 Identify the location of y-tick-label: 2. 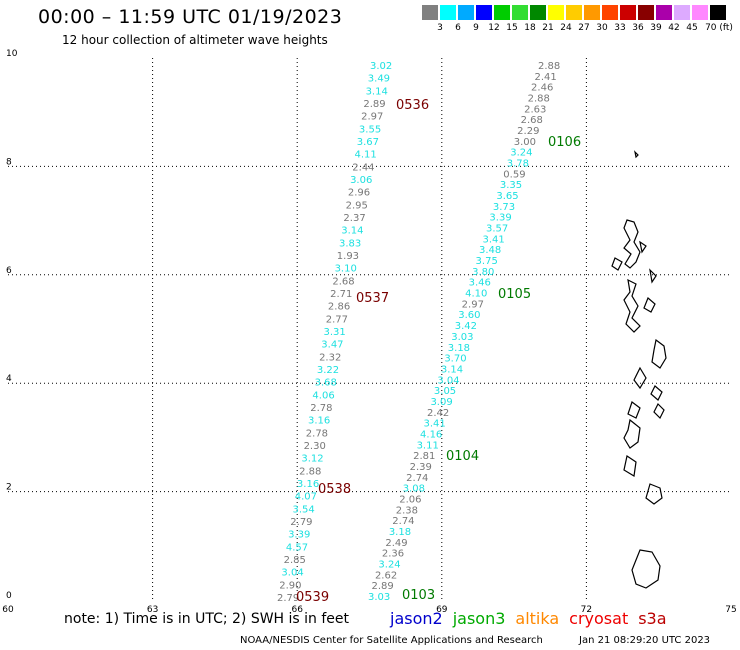
(9, 488).